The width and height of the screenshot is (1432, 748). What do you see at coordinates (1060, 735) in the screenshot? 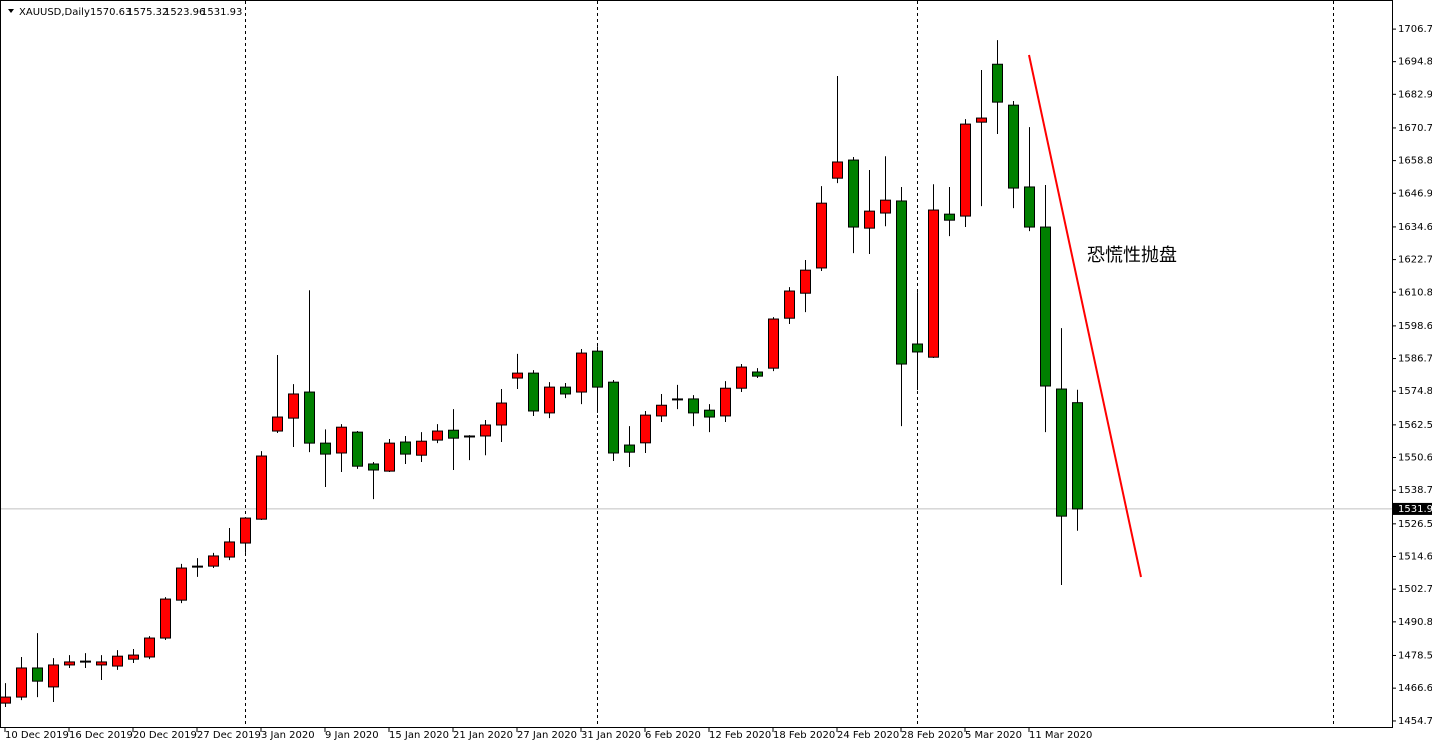
I see `x-tick-label: 11 Mar 2020` at bounding box center [1060, 735].